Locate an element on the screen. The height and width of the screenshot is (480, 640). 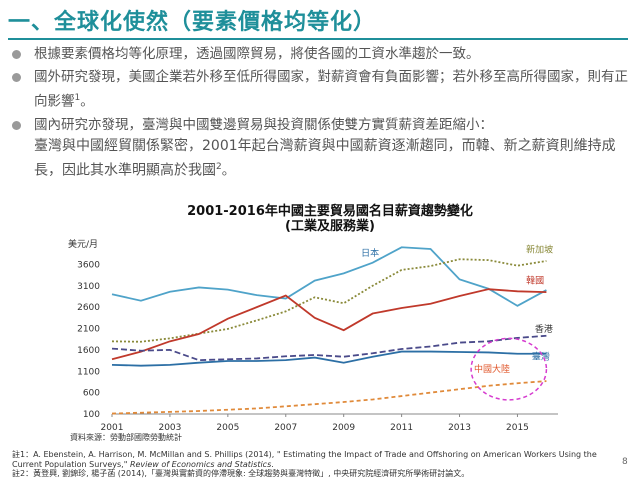
footnote-ref-2: 2 is located at coordinates (219, 166).